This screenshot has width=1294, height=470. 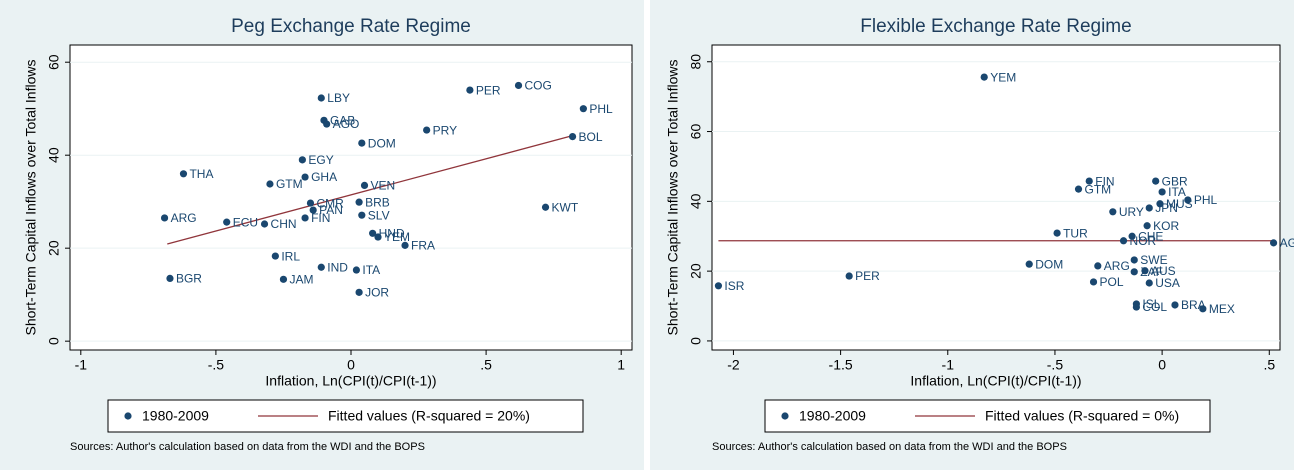 What do you see at coordinates (841, 365) in the screenshot?
I see `x-tick-label: -1.5` at bounding box center [841, 365].